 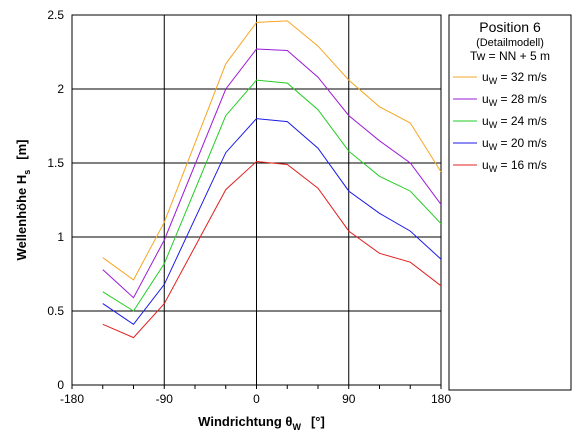 I want to click on y-tick-labels: 0 0.5 1 1.5 2 2.5, so click(x=55, y=200).